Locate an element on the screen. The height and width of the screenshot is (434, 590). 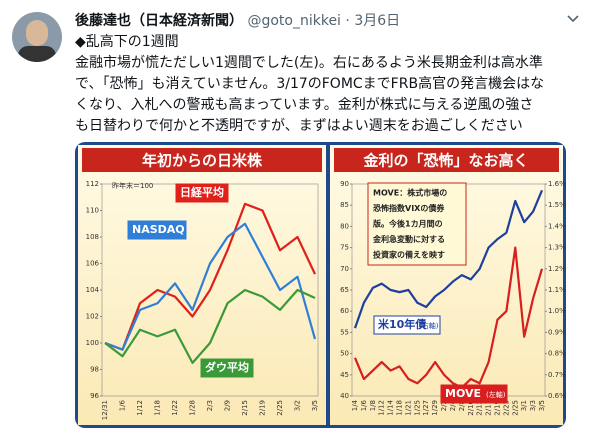
y-tick-label: 70 is located at coordinates (344, 269).